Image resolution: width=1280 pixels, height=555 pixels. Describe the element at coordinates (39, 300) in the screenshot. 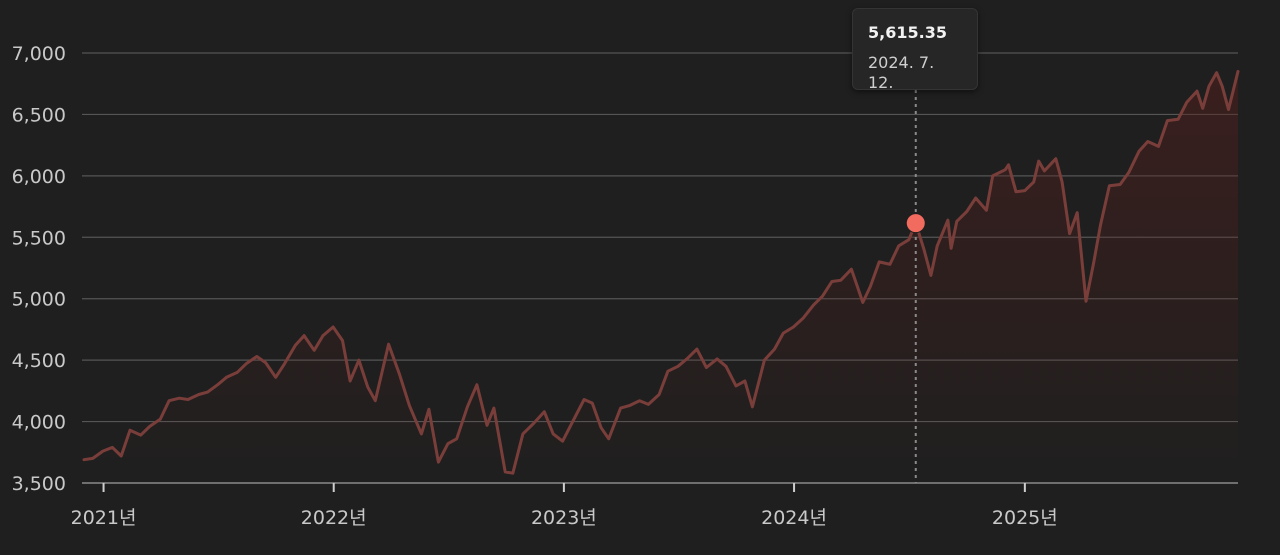

I see `y-tick-label: 5,000` at that location.